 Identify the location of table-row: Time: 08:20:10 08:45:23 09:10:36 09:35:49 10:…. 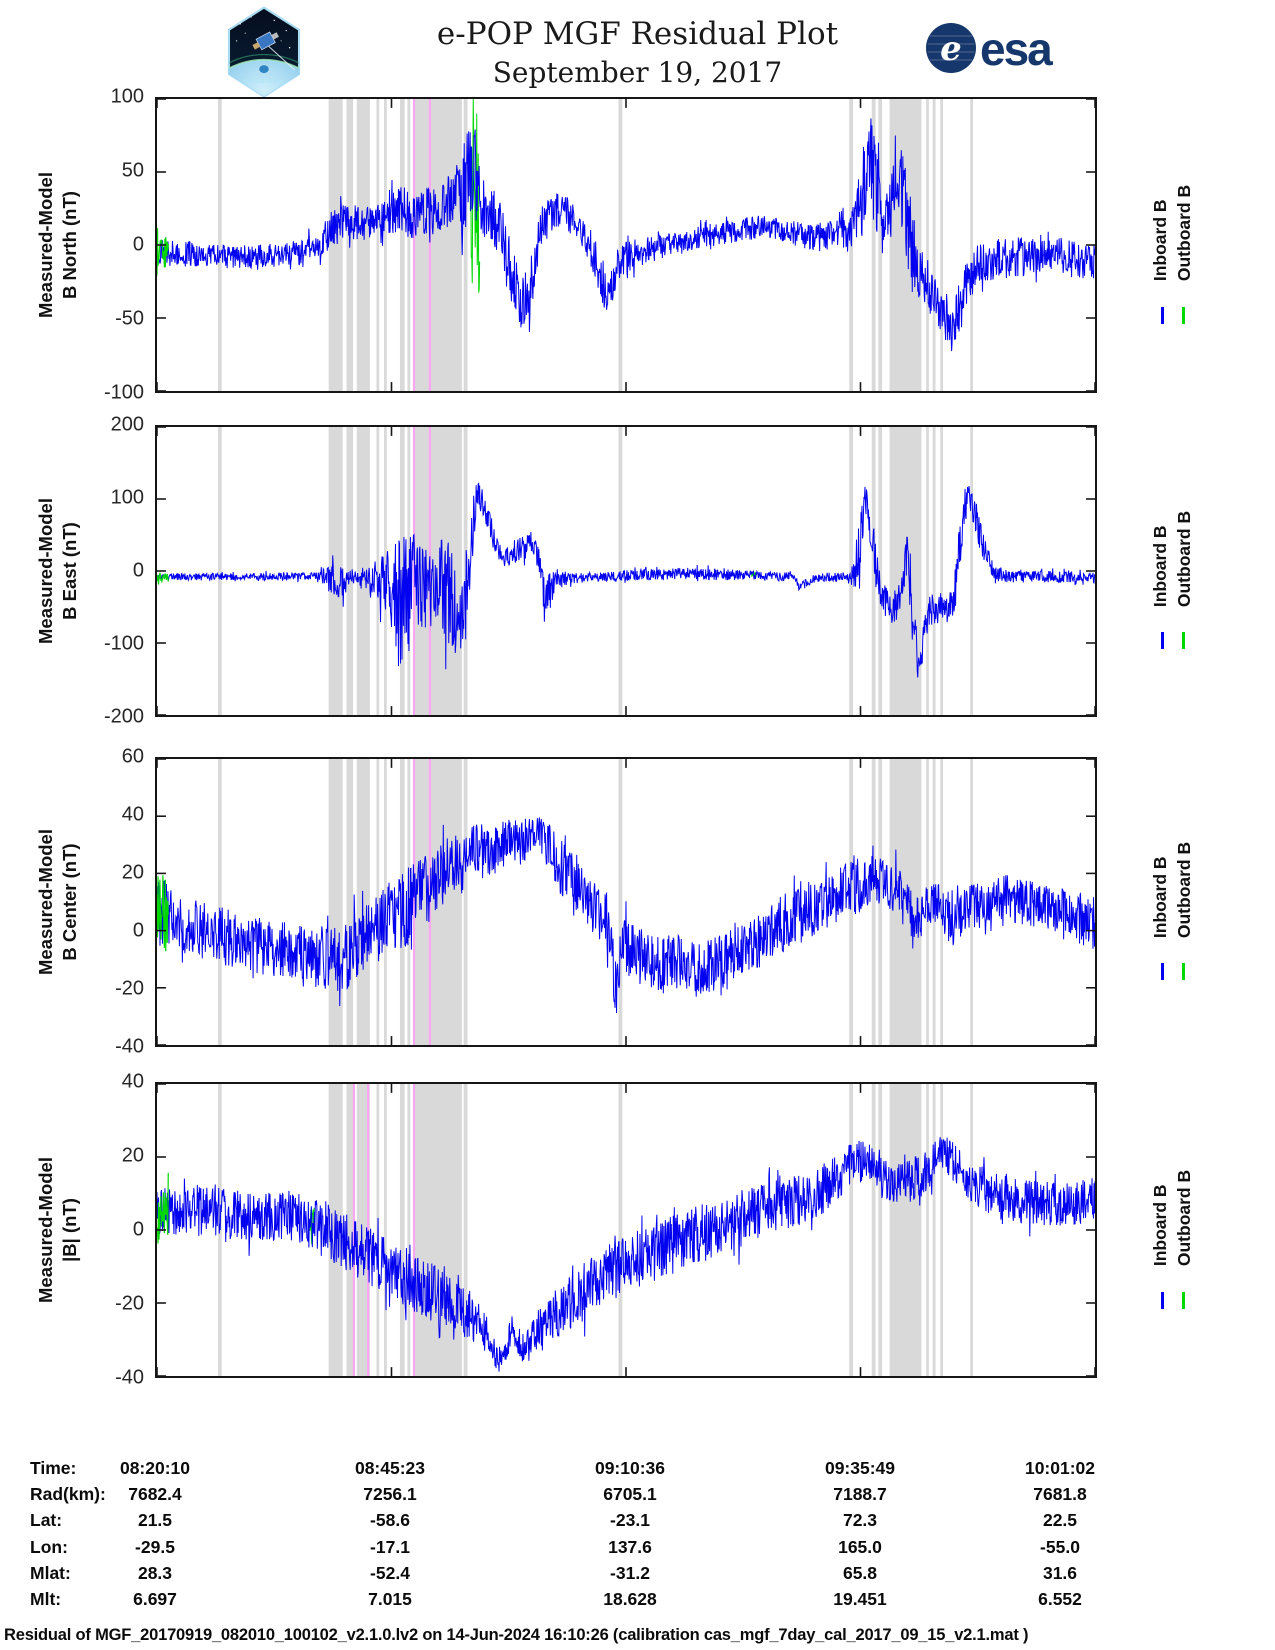
(637, 1471).